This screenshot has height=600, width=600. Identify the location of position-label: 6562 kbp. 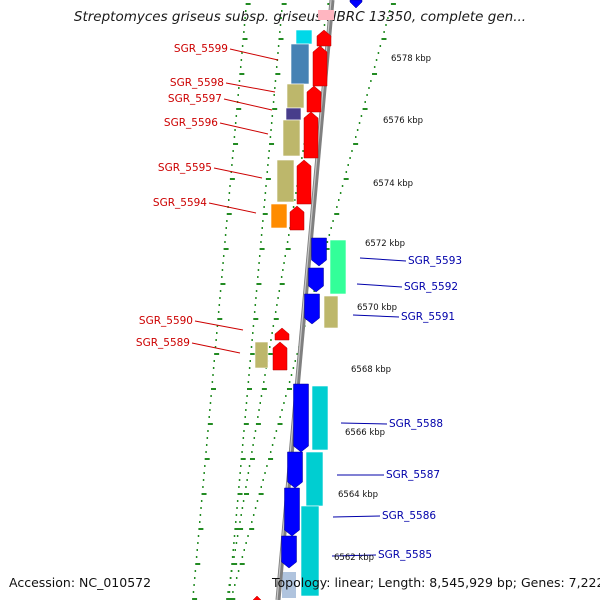
(354, 558).